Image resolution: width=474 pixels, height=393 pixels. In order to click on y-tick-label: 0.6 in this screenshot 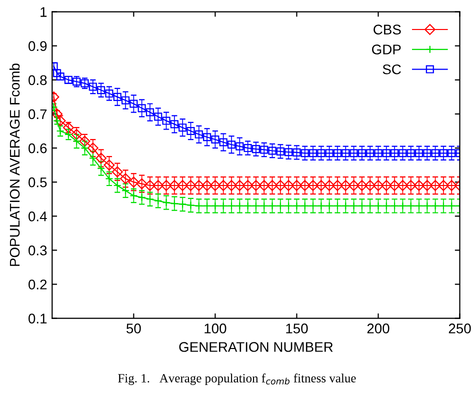, I will do `click(37, 148)`.